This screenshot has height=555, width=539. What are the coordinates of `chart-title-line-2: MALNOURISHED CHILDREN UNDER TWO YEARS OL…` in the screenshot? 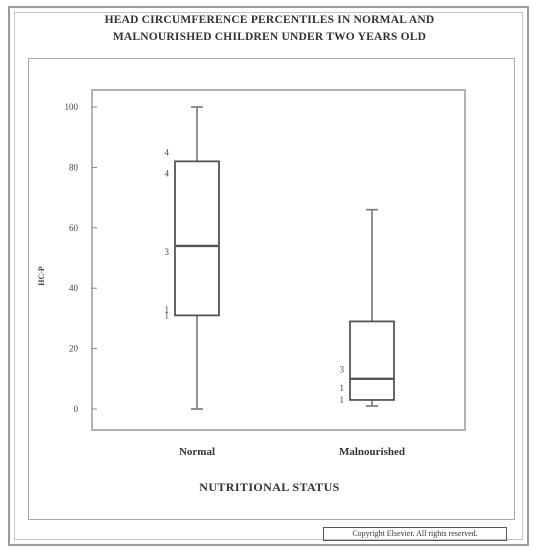 It's located at (269, 37).